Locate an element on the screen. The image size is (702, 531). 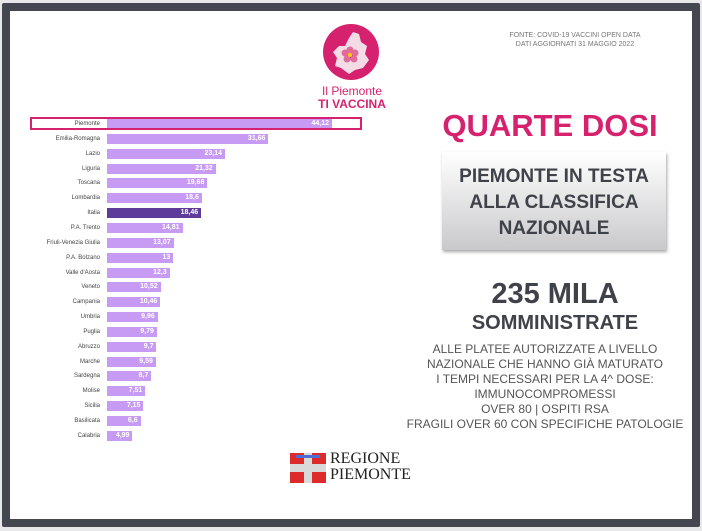
chart-row: Puglia 9,79 is located at coordinates (200, 332).